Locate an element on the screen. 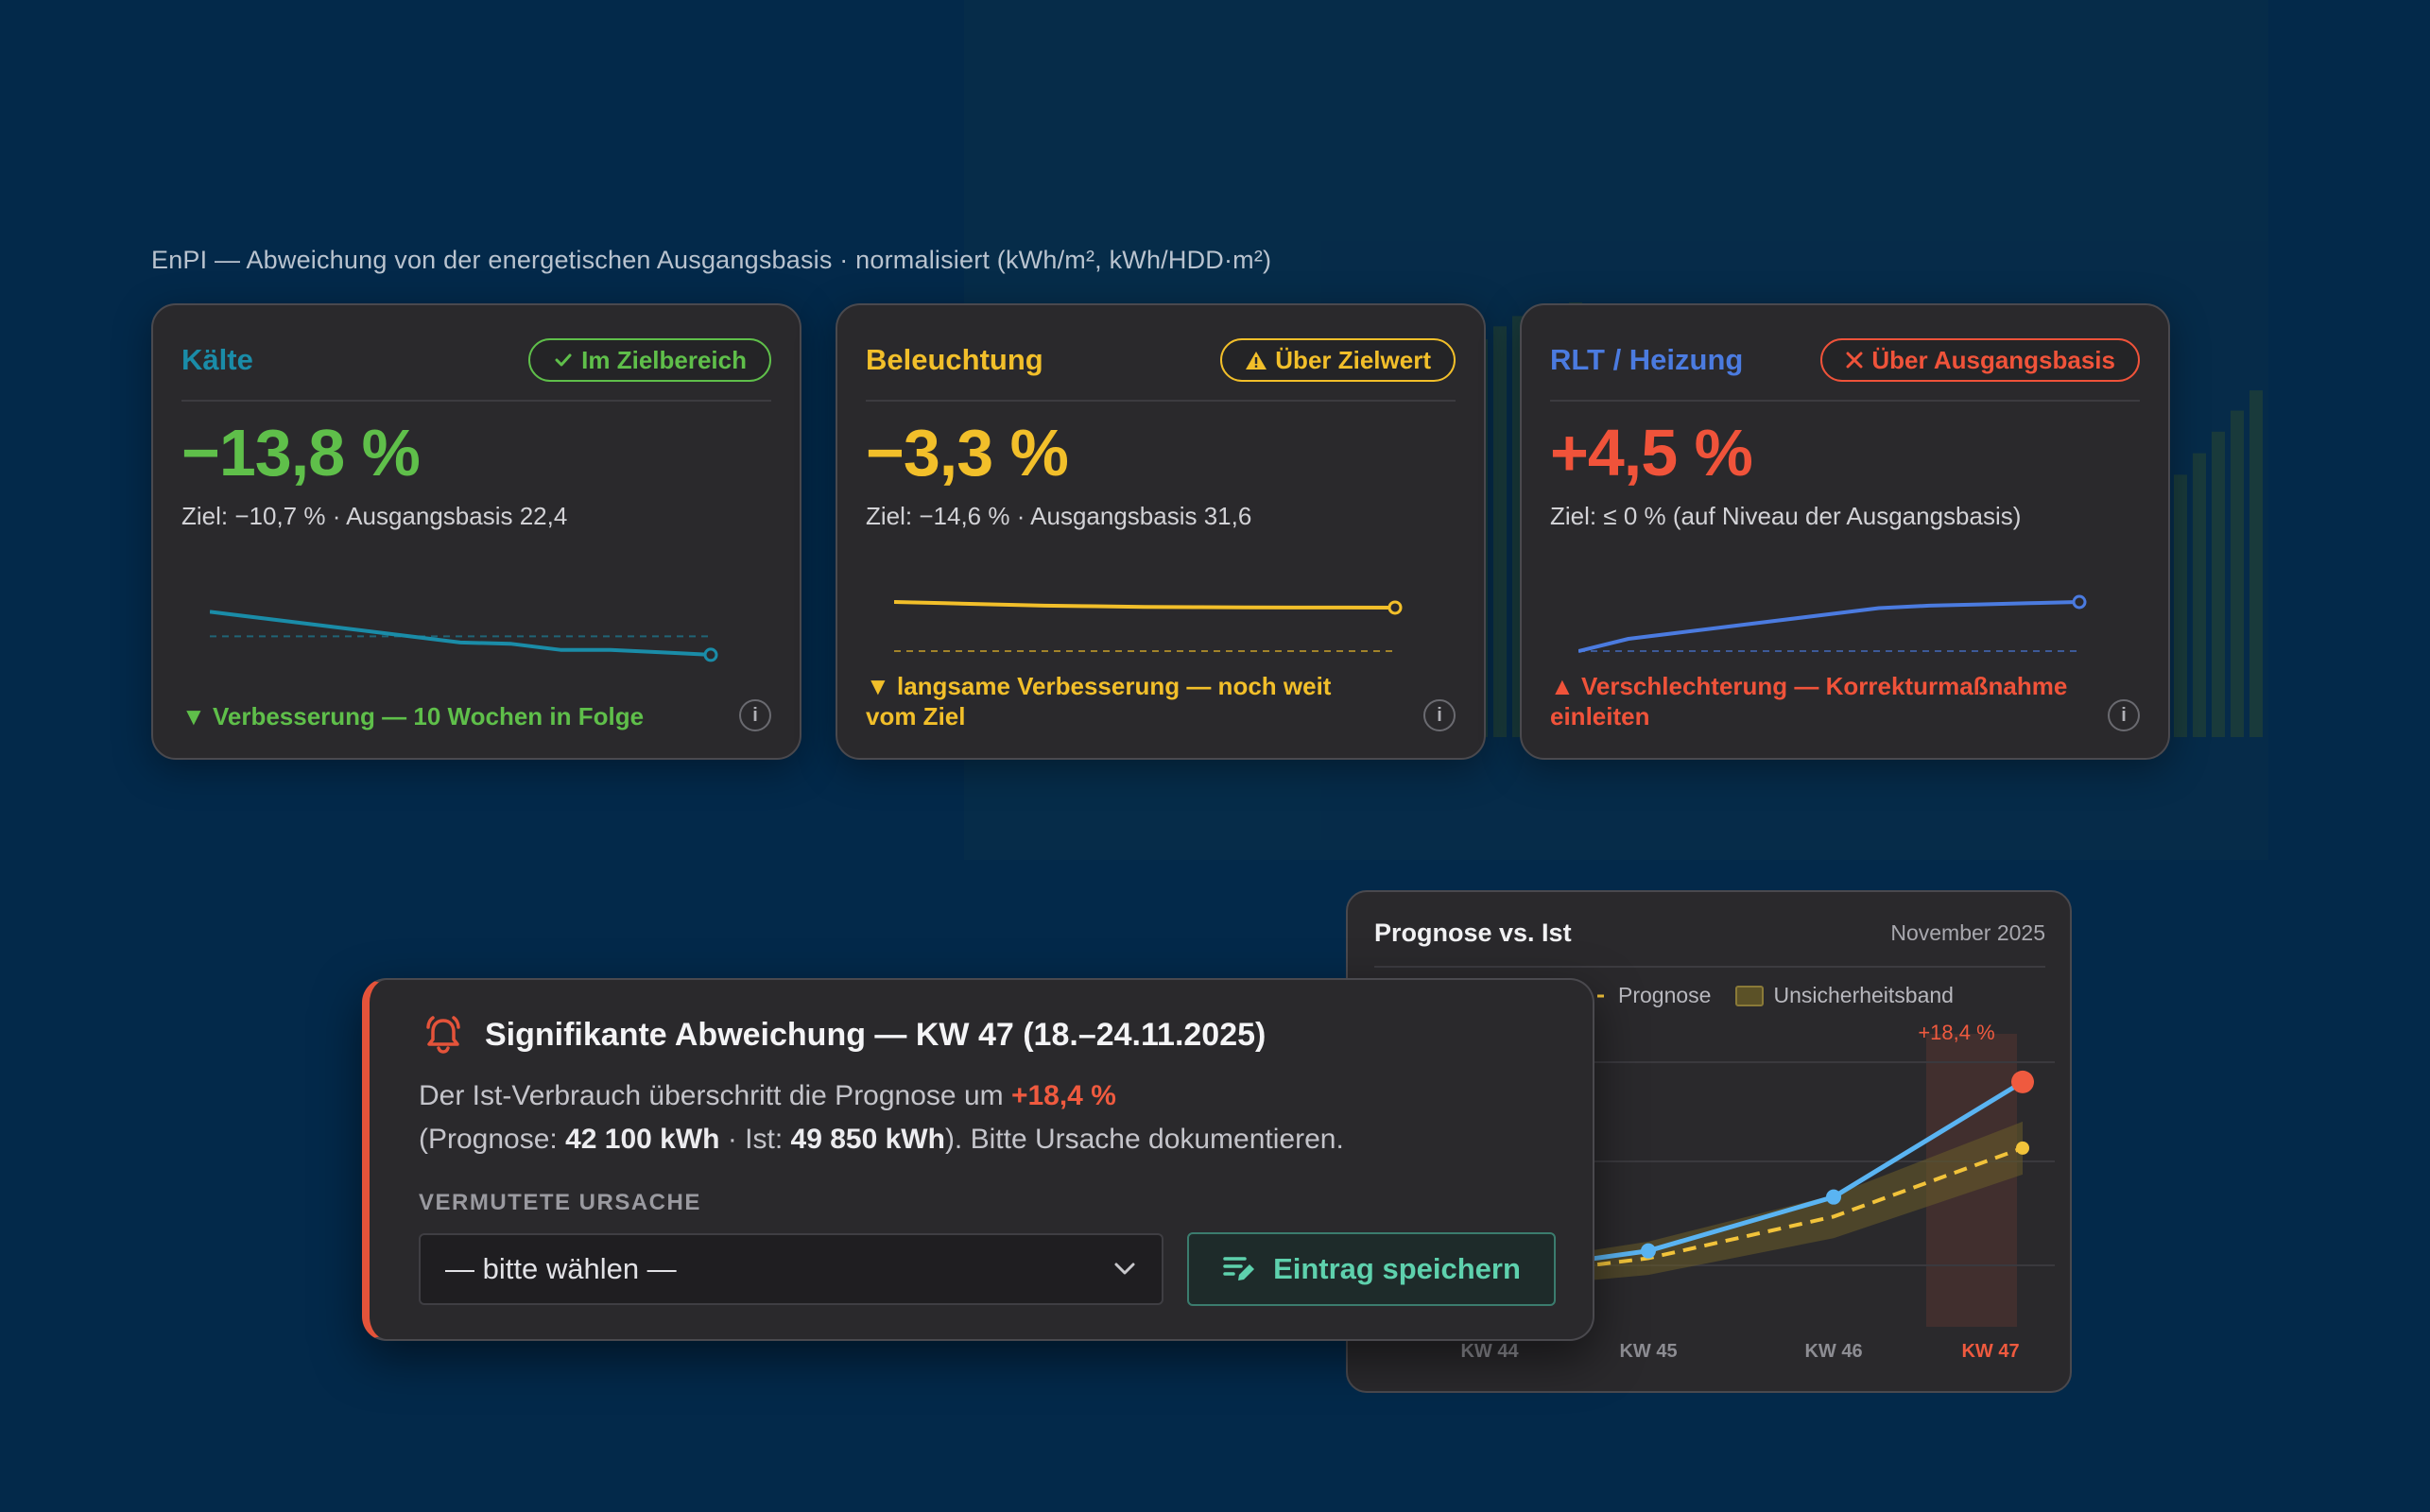  kpi-title: RLT / Heizung is located at coordinates (1647, 359).